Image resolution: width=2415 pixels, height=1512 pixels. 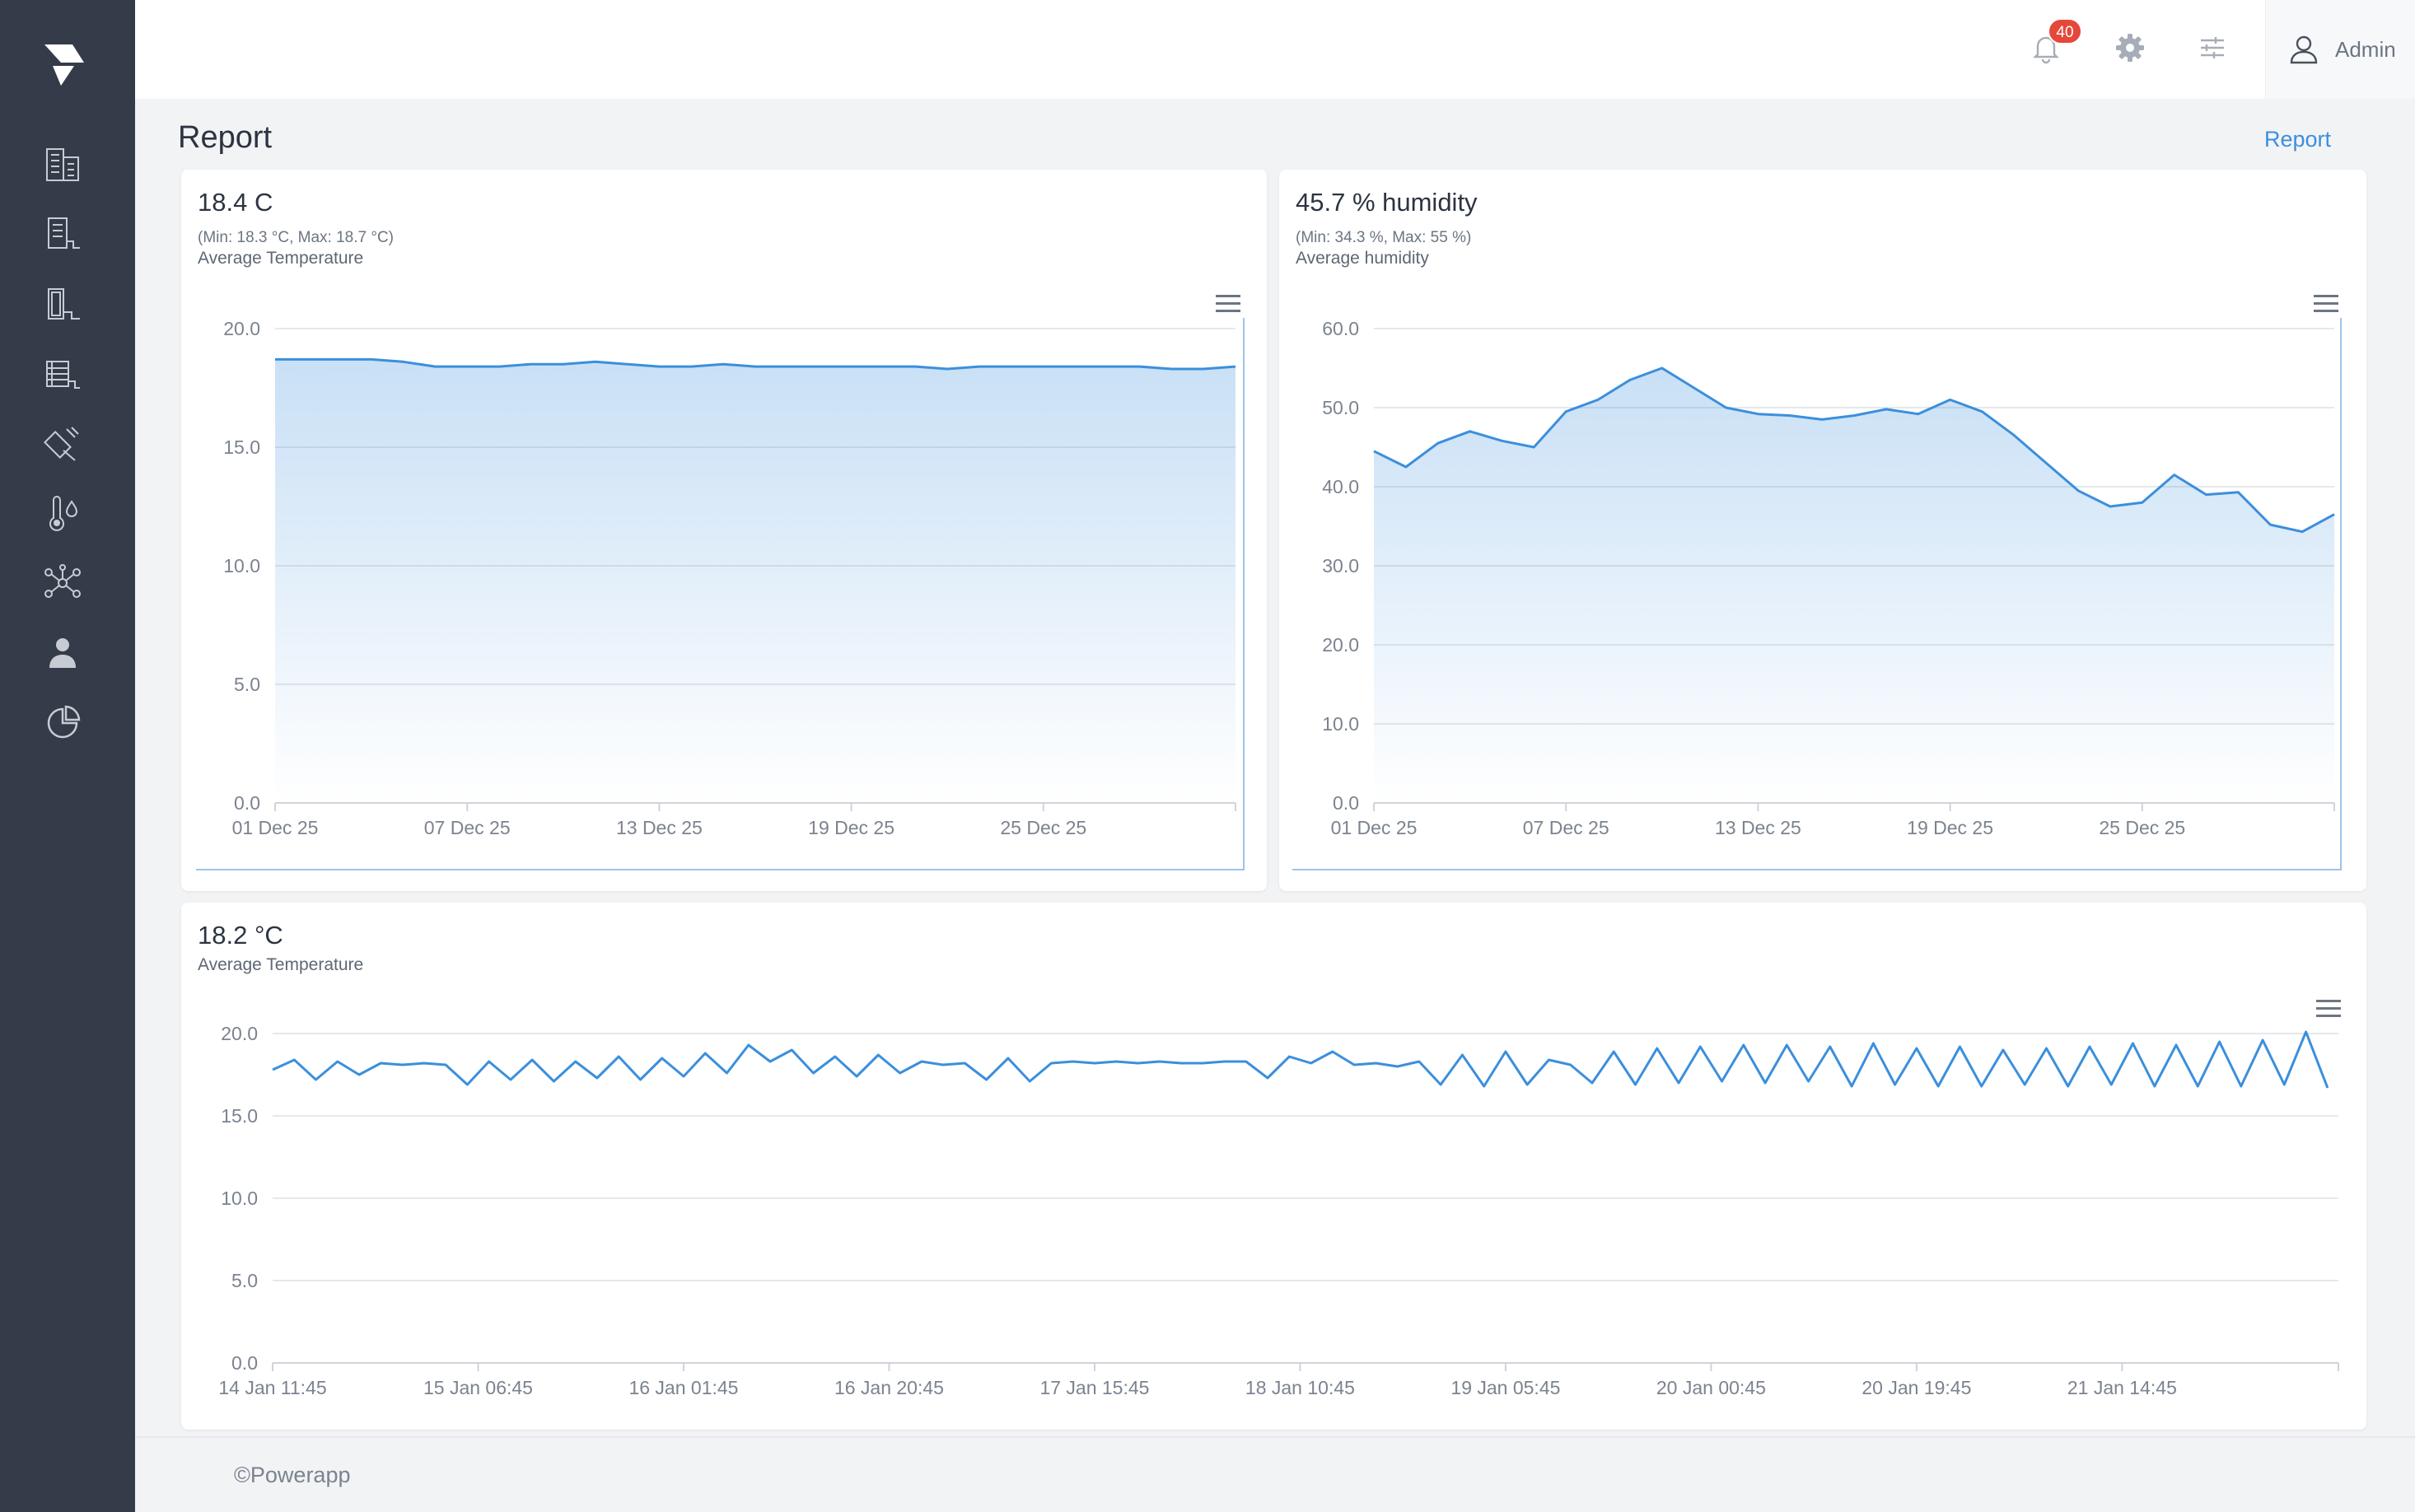 I want to click on settings-button, so click(x=2130, y=48).